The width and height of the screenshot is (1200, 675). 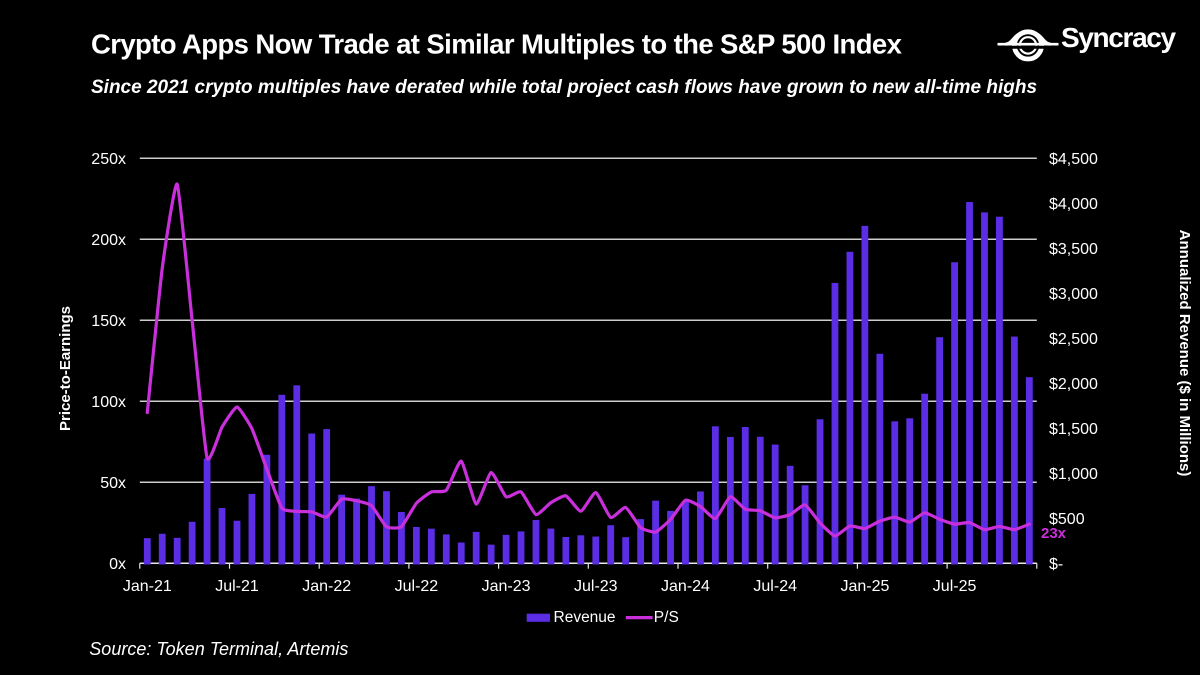 What do you see at coordinates (108, 402) in the screenshot?
I see `svg-text: 100x` at bounding box center [108, 402].